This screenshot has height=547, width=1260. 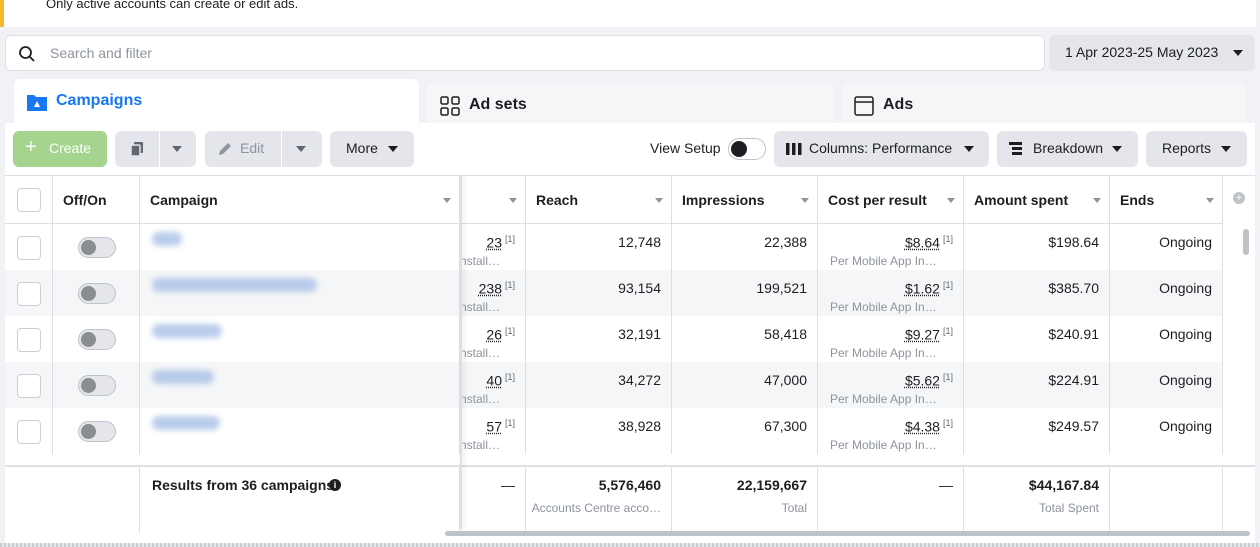 What do you see at coordinates (1185, 334) in the screenshot?
I see `ends-value: Ongoing` at bounding box center [1185, 334].